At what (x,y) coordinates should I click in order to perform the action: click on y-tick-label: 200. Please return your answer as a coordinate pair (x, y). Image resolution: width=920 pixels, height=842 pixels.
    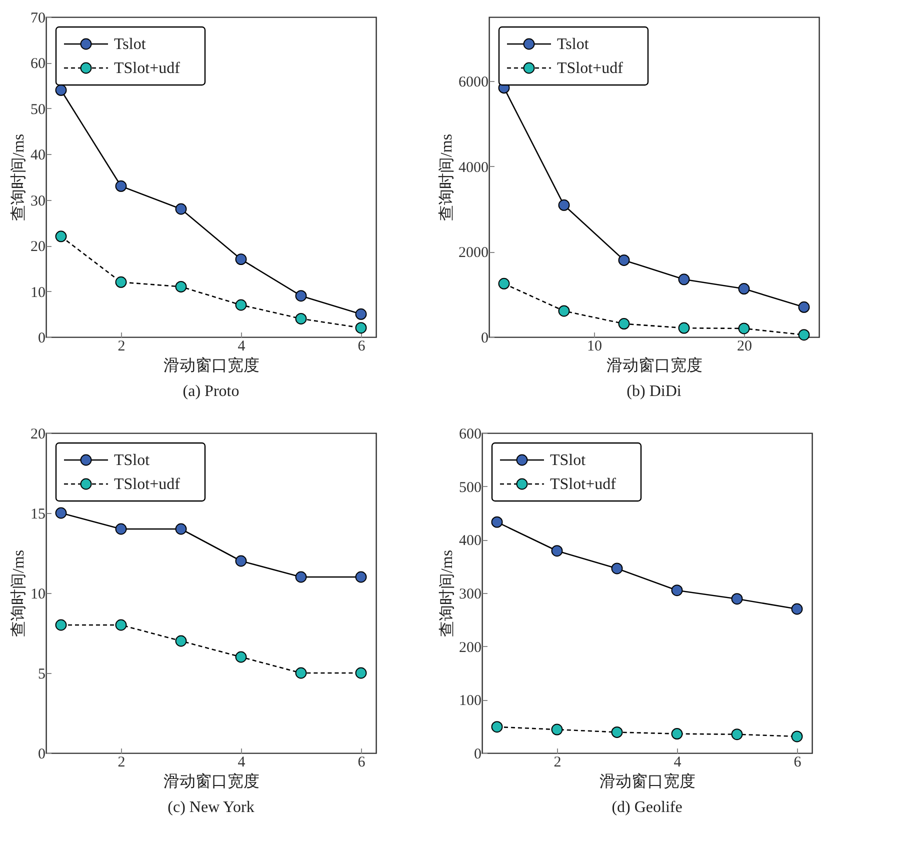
    Looking at the image, I should click on (470, 648).